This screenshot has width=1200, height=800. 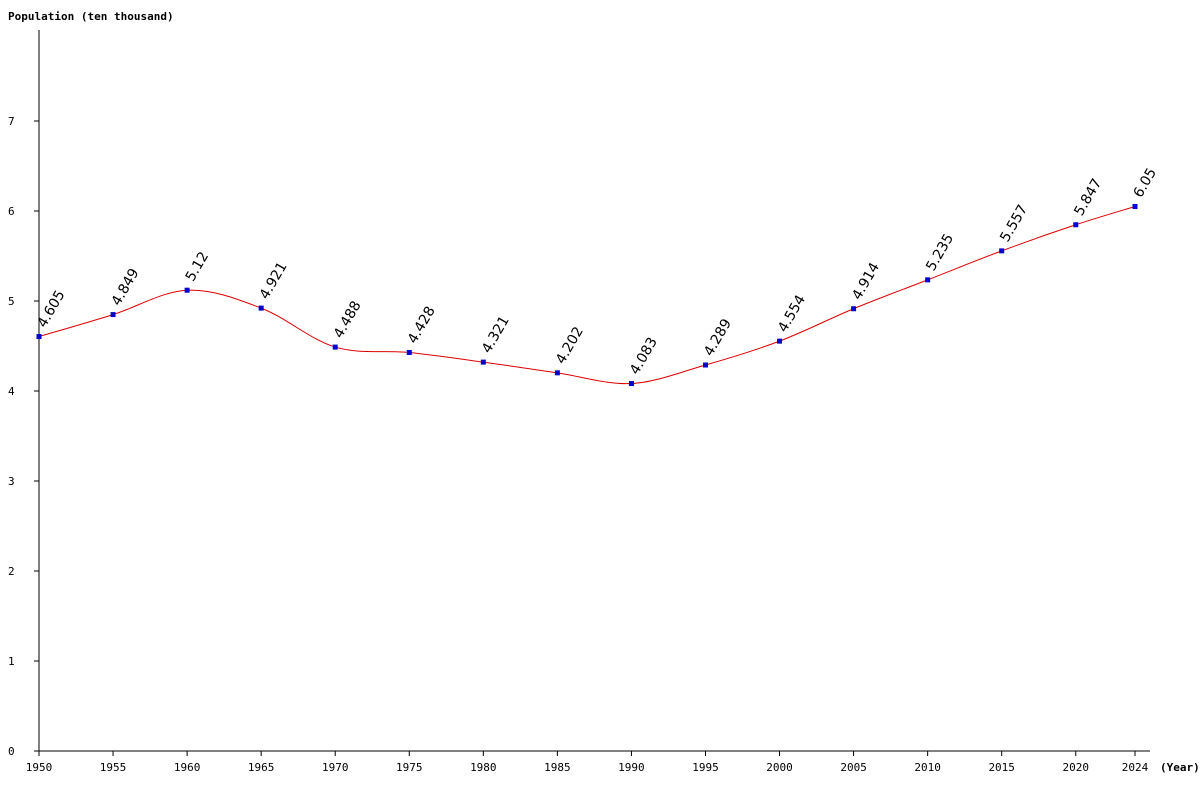 What do you see at coordinates (718, 337) in the screenshot?
I see `data-value-label: 4.289` at bounding box center [718, 337].